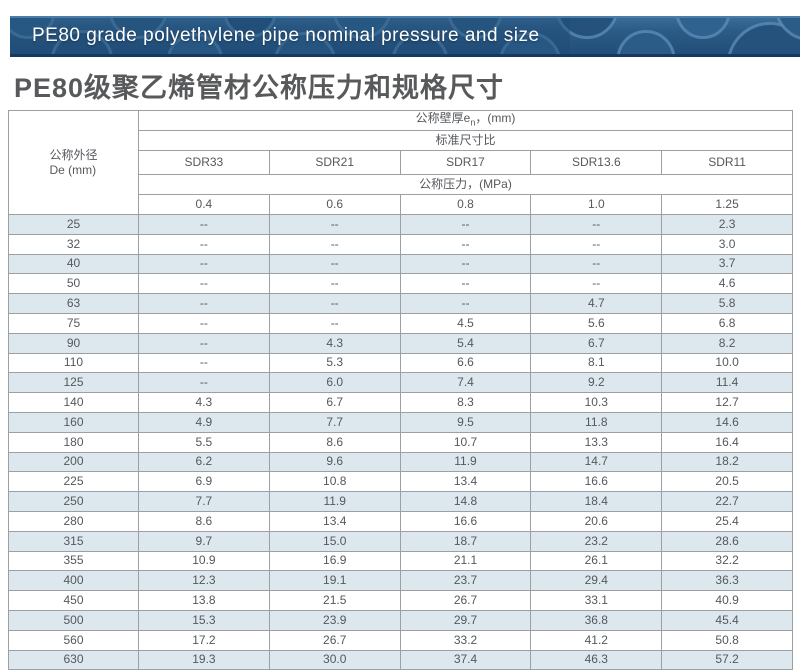  What do you see at coordinates (73, 383) in the screenshot?
I see `de-cell: 125` at bounding box center [73, 383].